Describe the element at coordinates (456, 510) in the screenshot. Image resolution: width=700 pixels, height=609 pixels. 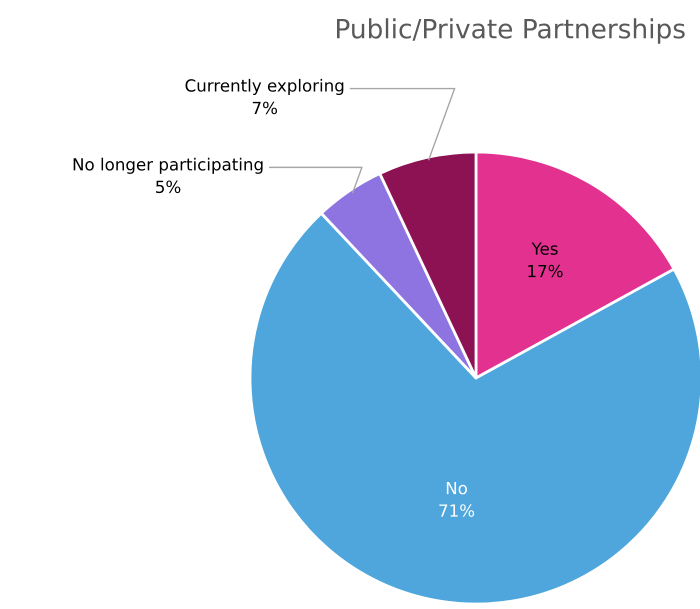
I see `data-label: 71%` at that location.